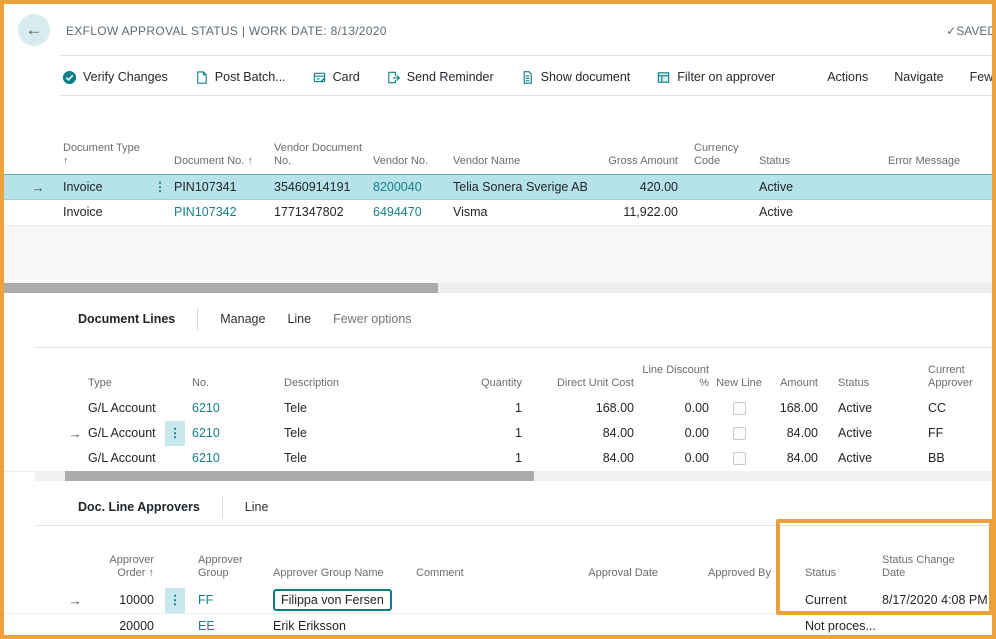 This screenshot has width=996, height=639. What do you see at coordinates (501, 383) in the screenshot?
I see `col-quantity: Quantity` at bounding box center [501, 383].